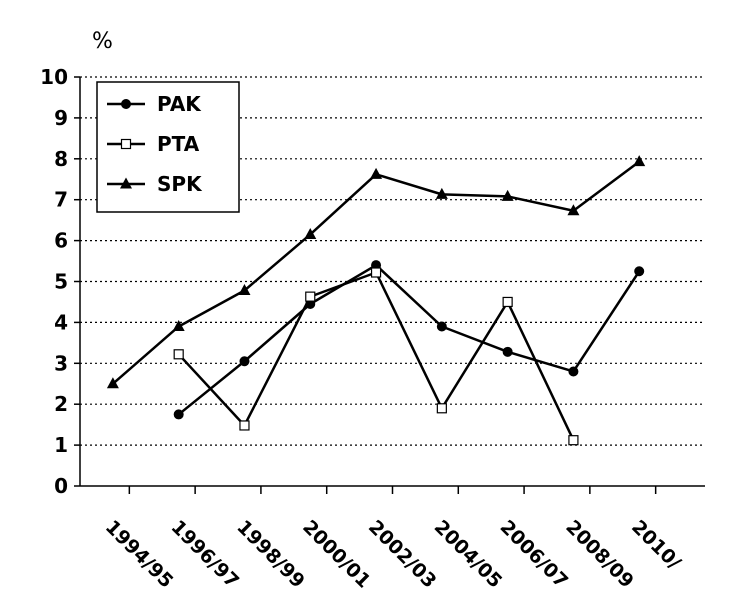 This screenshot has width=750, height=603. What do you see at coordinates (61, 363) in the screenshot?
I see `y-tick-label: 3` at bounding box center [61, 363].